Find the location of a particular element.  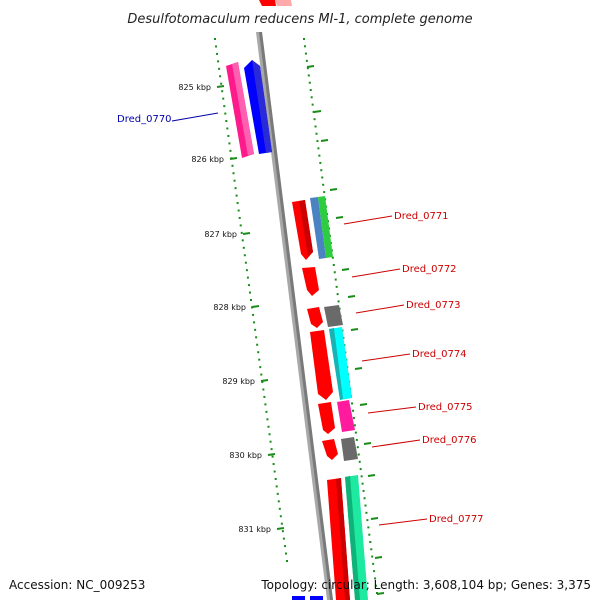

backbone-shade is located at coordinates (296, 316).